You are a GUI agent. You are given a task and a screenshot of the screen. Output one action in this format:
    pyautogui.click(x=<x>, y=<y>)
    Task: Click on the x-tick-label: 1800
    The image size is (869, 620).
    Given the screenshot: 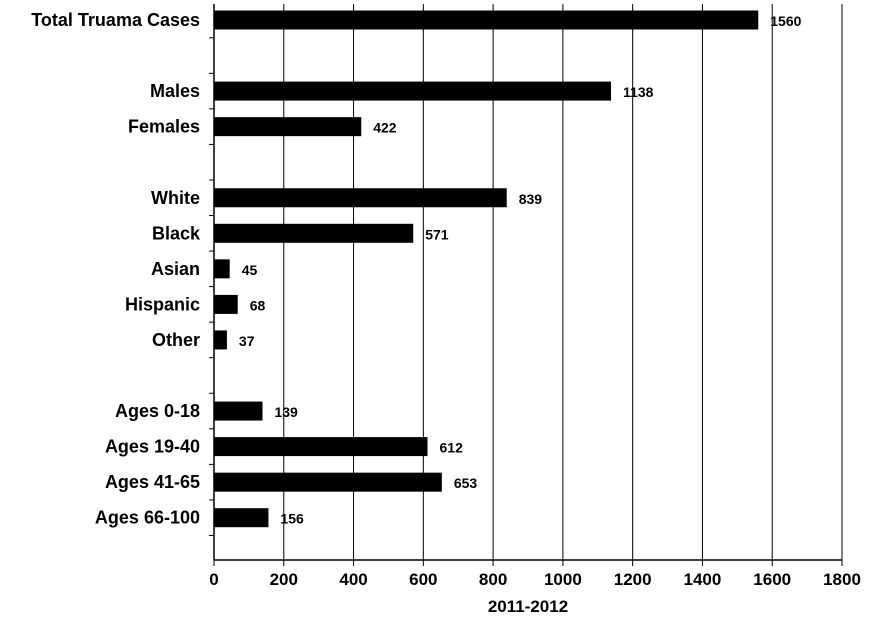 What is the action you would take?
    pyautogui.click(x=842, y=579)
    